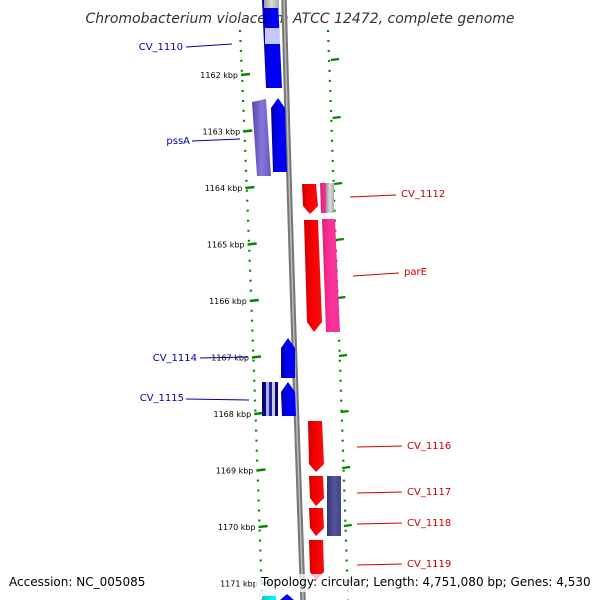 Image resolution: width=600 pixels, height=600 pixels. What do you see at coordinates (313, 276) in the screenshot?
I see `gene-pare-arrow` at bounding box center [313, 276].